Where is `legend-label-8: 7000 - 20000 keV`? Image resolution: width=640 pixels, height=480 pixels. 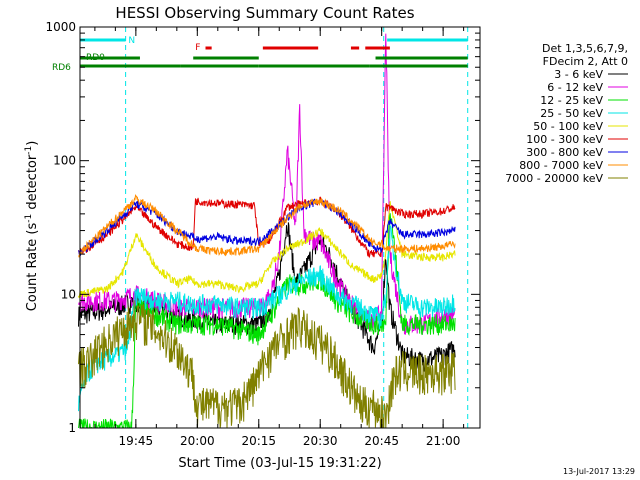
legend-label-8: 7000 - 20000 keV is located at coordinates (554, 178).